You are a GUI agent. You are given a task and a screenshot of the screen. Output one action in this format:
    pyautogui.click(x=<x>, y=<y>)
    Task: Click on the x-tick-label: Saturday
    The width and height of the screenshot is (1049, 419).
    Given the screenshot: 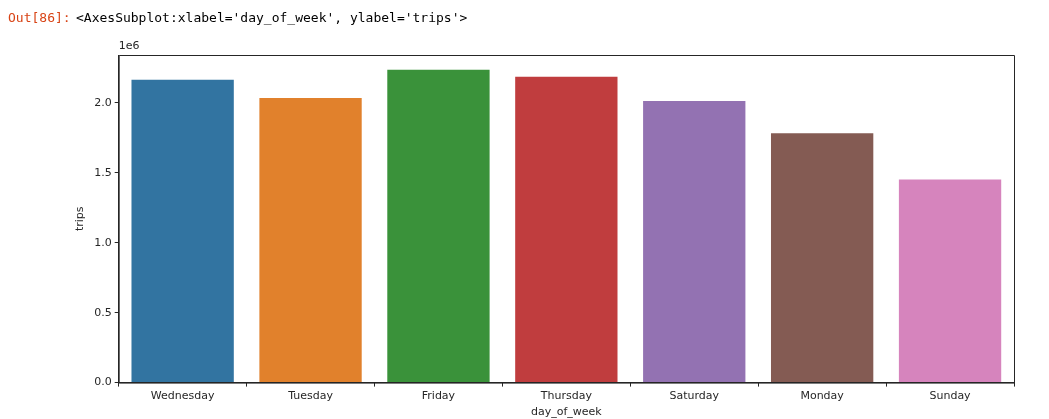 What is the action you would take?
    pyautogui.click(x=694, y=396)
    